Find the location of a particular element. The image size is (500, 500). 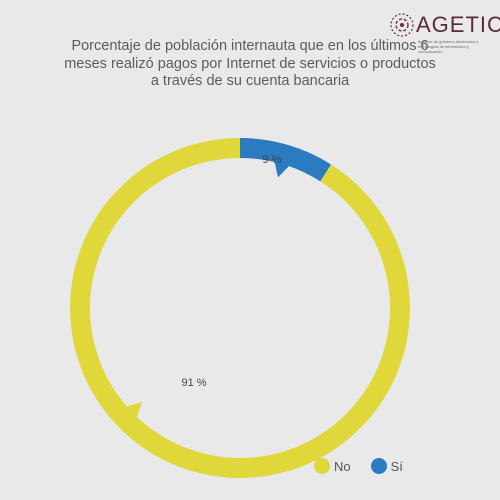

pointer-no is located at coordinates (133, 410).